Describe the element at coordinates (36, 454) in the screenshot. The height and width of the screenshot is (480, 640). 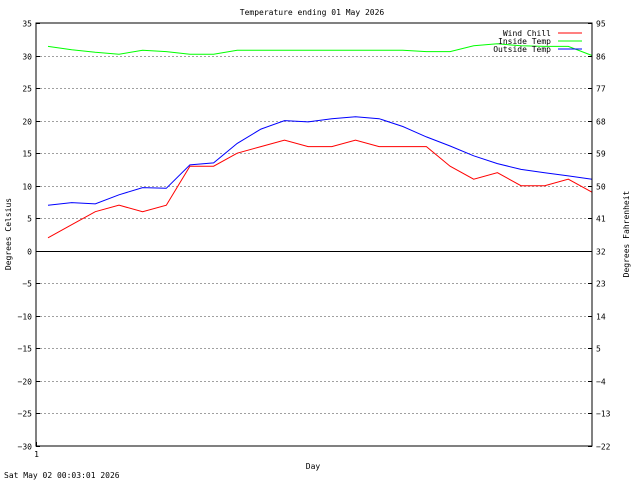
I see `x-tick-label: 1` at that location.